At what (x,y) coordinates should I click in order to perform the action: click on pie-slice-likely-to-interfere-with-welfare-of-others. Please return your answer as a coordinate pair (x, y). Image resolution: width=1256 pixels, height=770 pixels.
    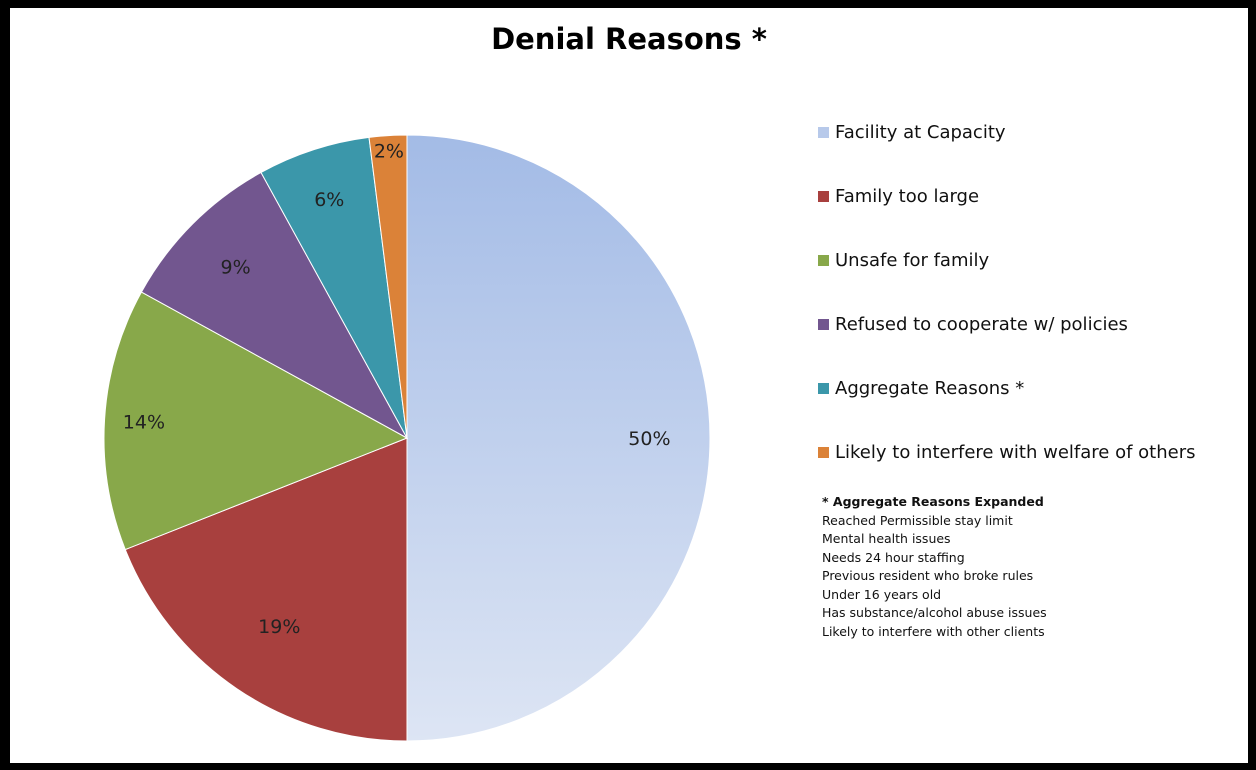
    Looking at the image, I should click on (388, 286).